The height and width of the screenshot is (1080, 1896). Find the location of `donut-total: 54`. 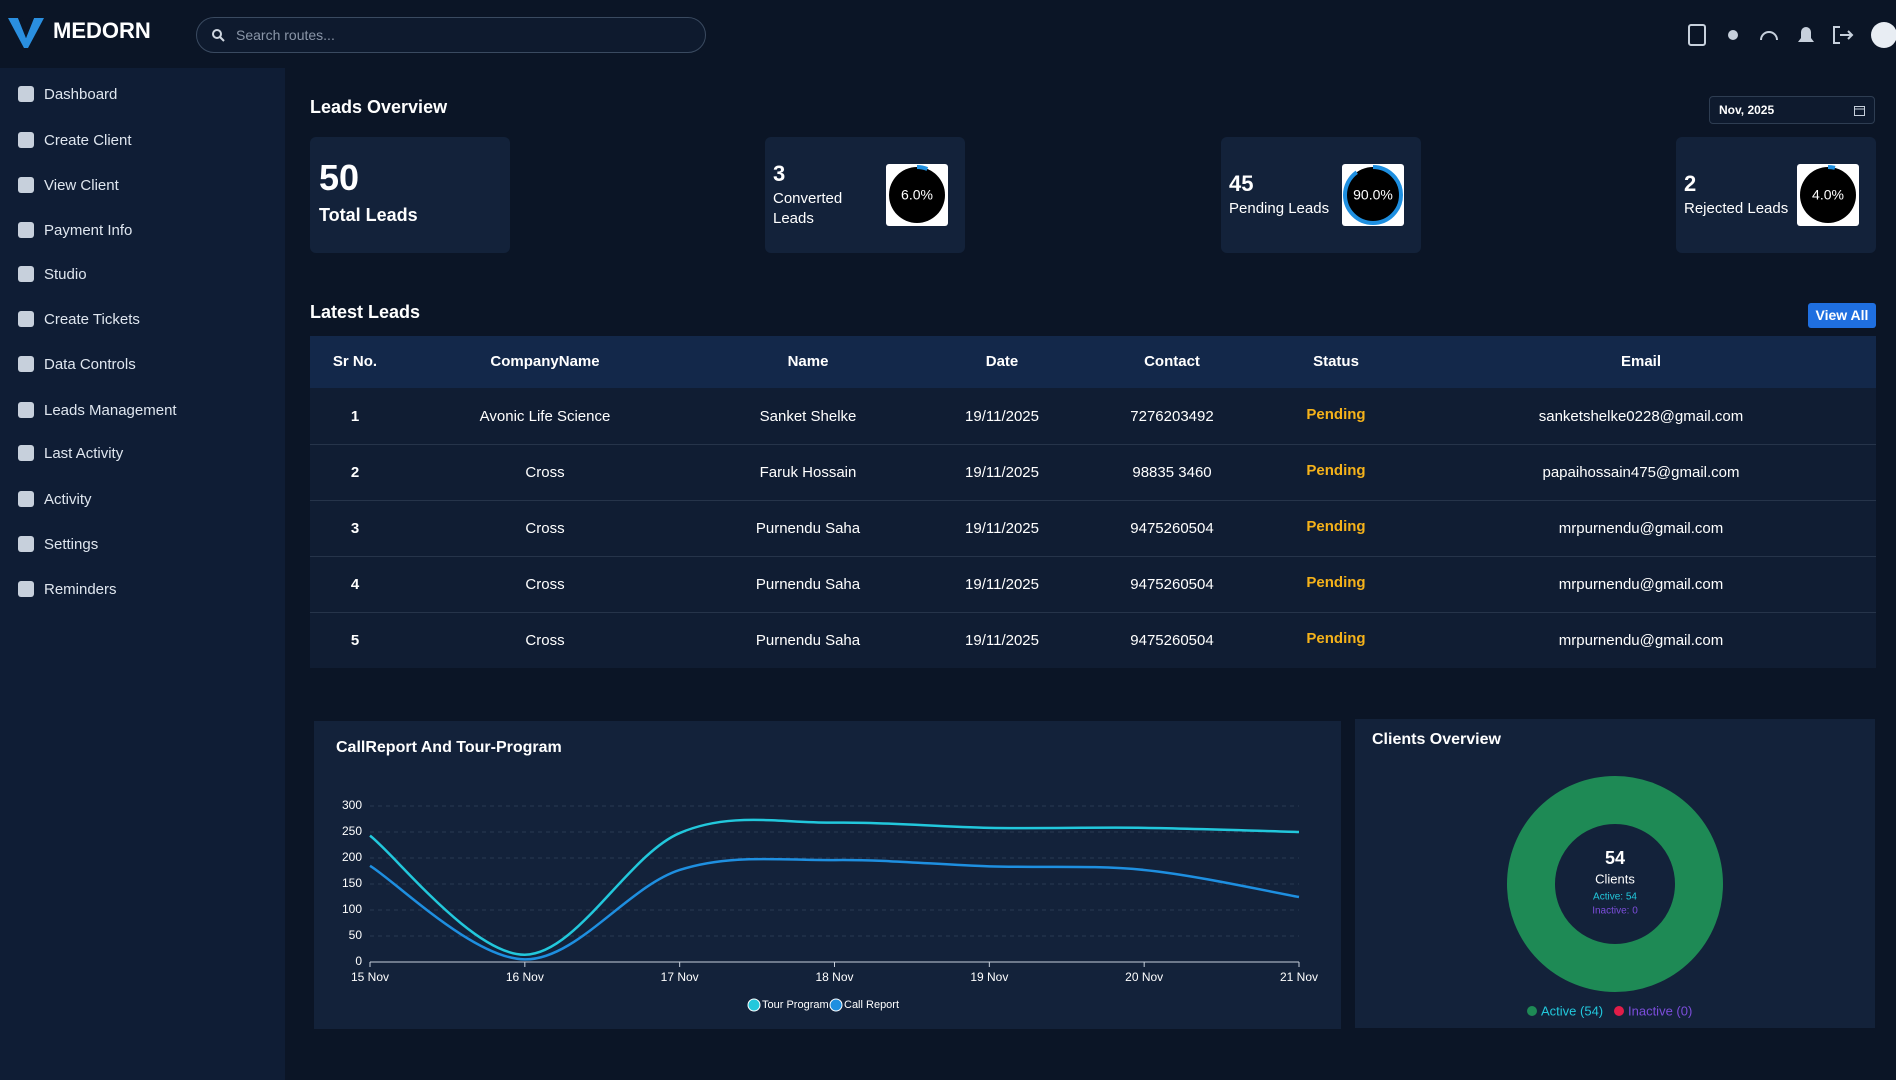

donut-total: 54 is located at coordinates (1615, 858).